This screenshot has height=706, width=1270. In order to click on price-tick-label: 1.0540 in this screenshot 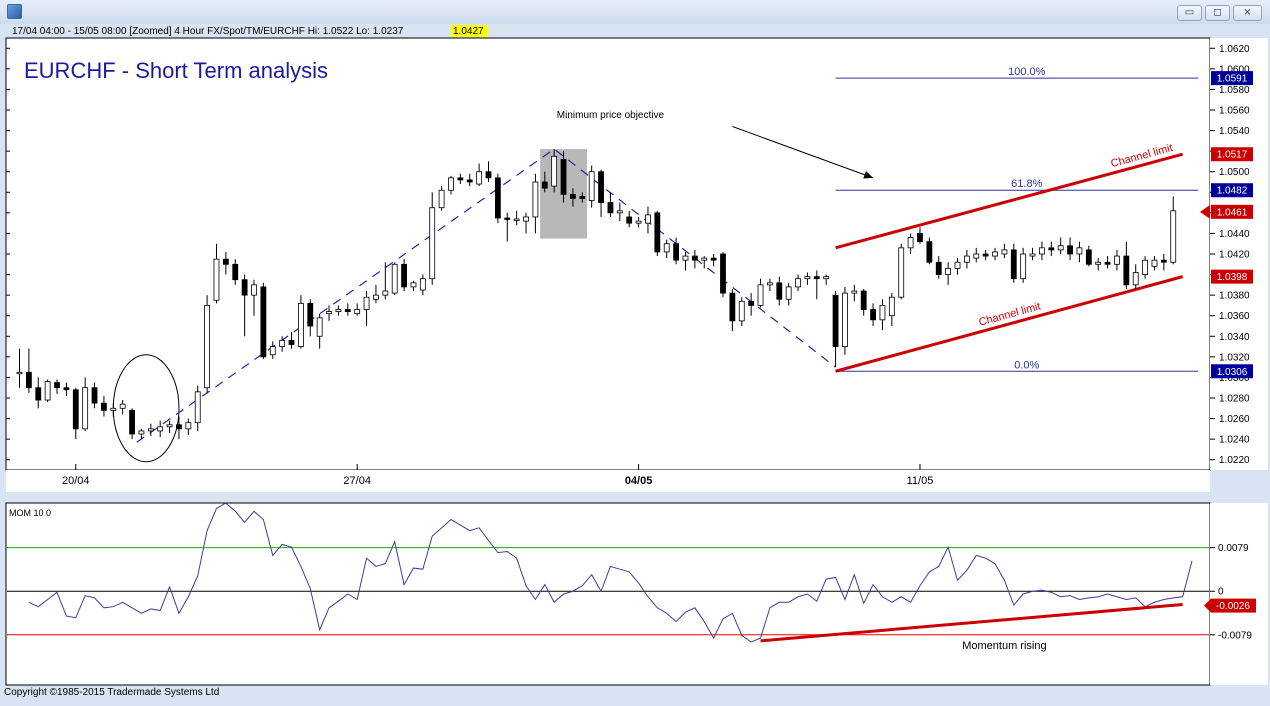, I will do `click(1234, 131)`.